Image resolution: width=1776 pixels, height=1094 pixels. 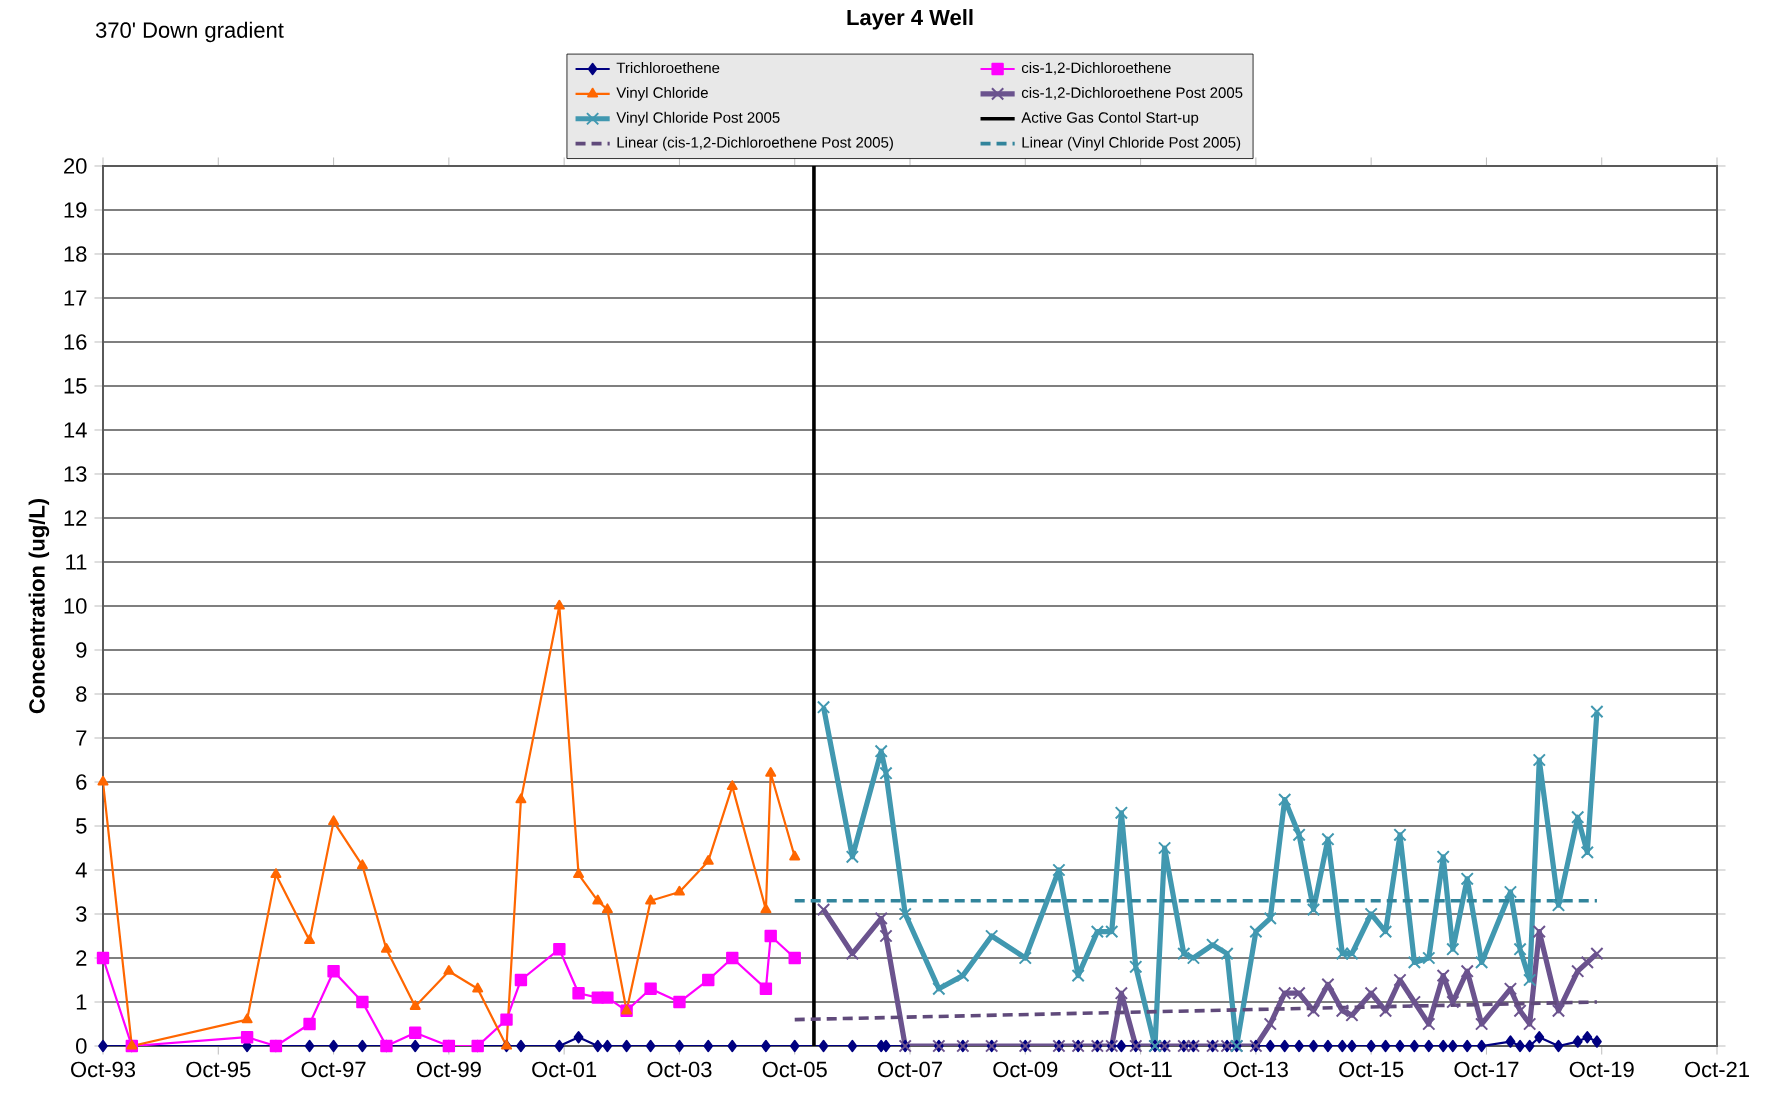 I want to click on legend-label: Linear (cis-1,2-Dichloroethene Post 2005), so click(x=755, y=143).